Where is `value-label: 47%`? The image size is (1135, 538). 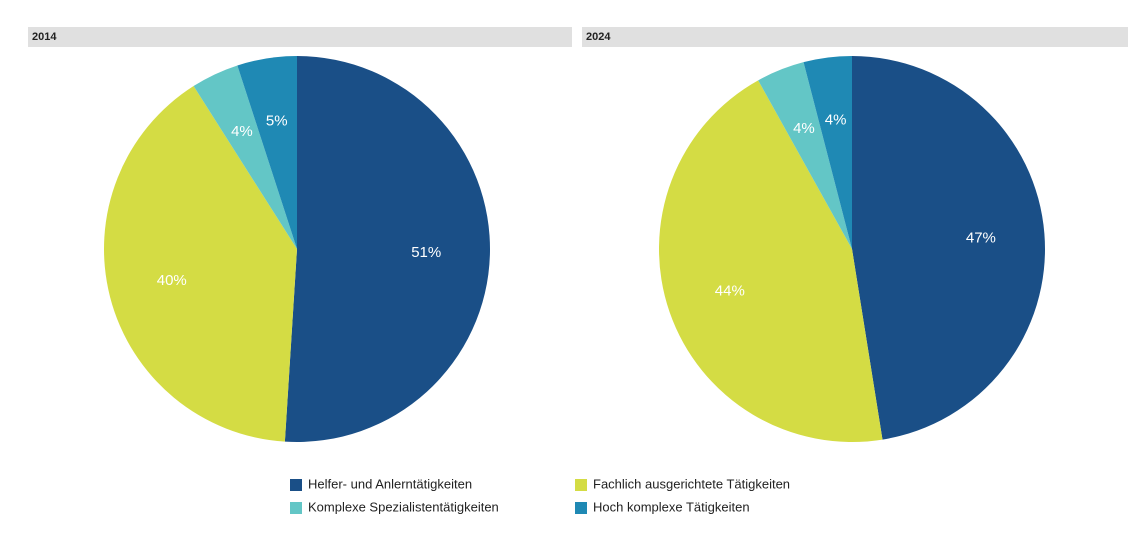 value-label: 47% is located at coordinates (981, 238).